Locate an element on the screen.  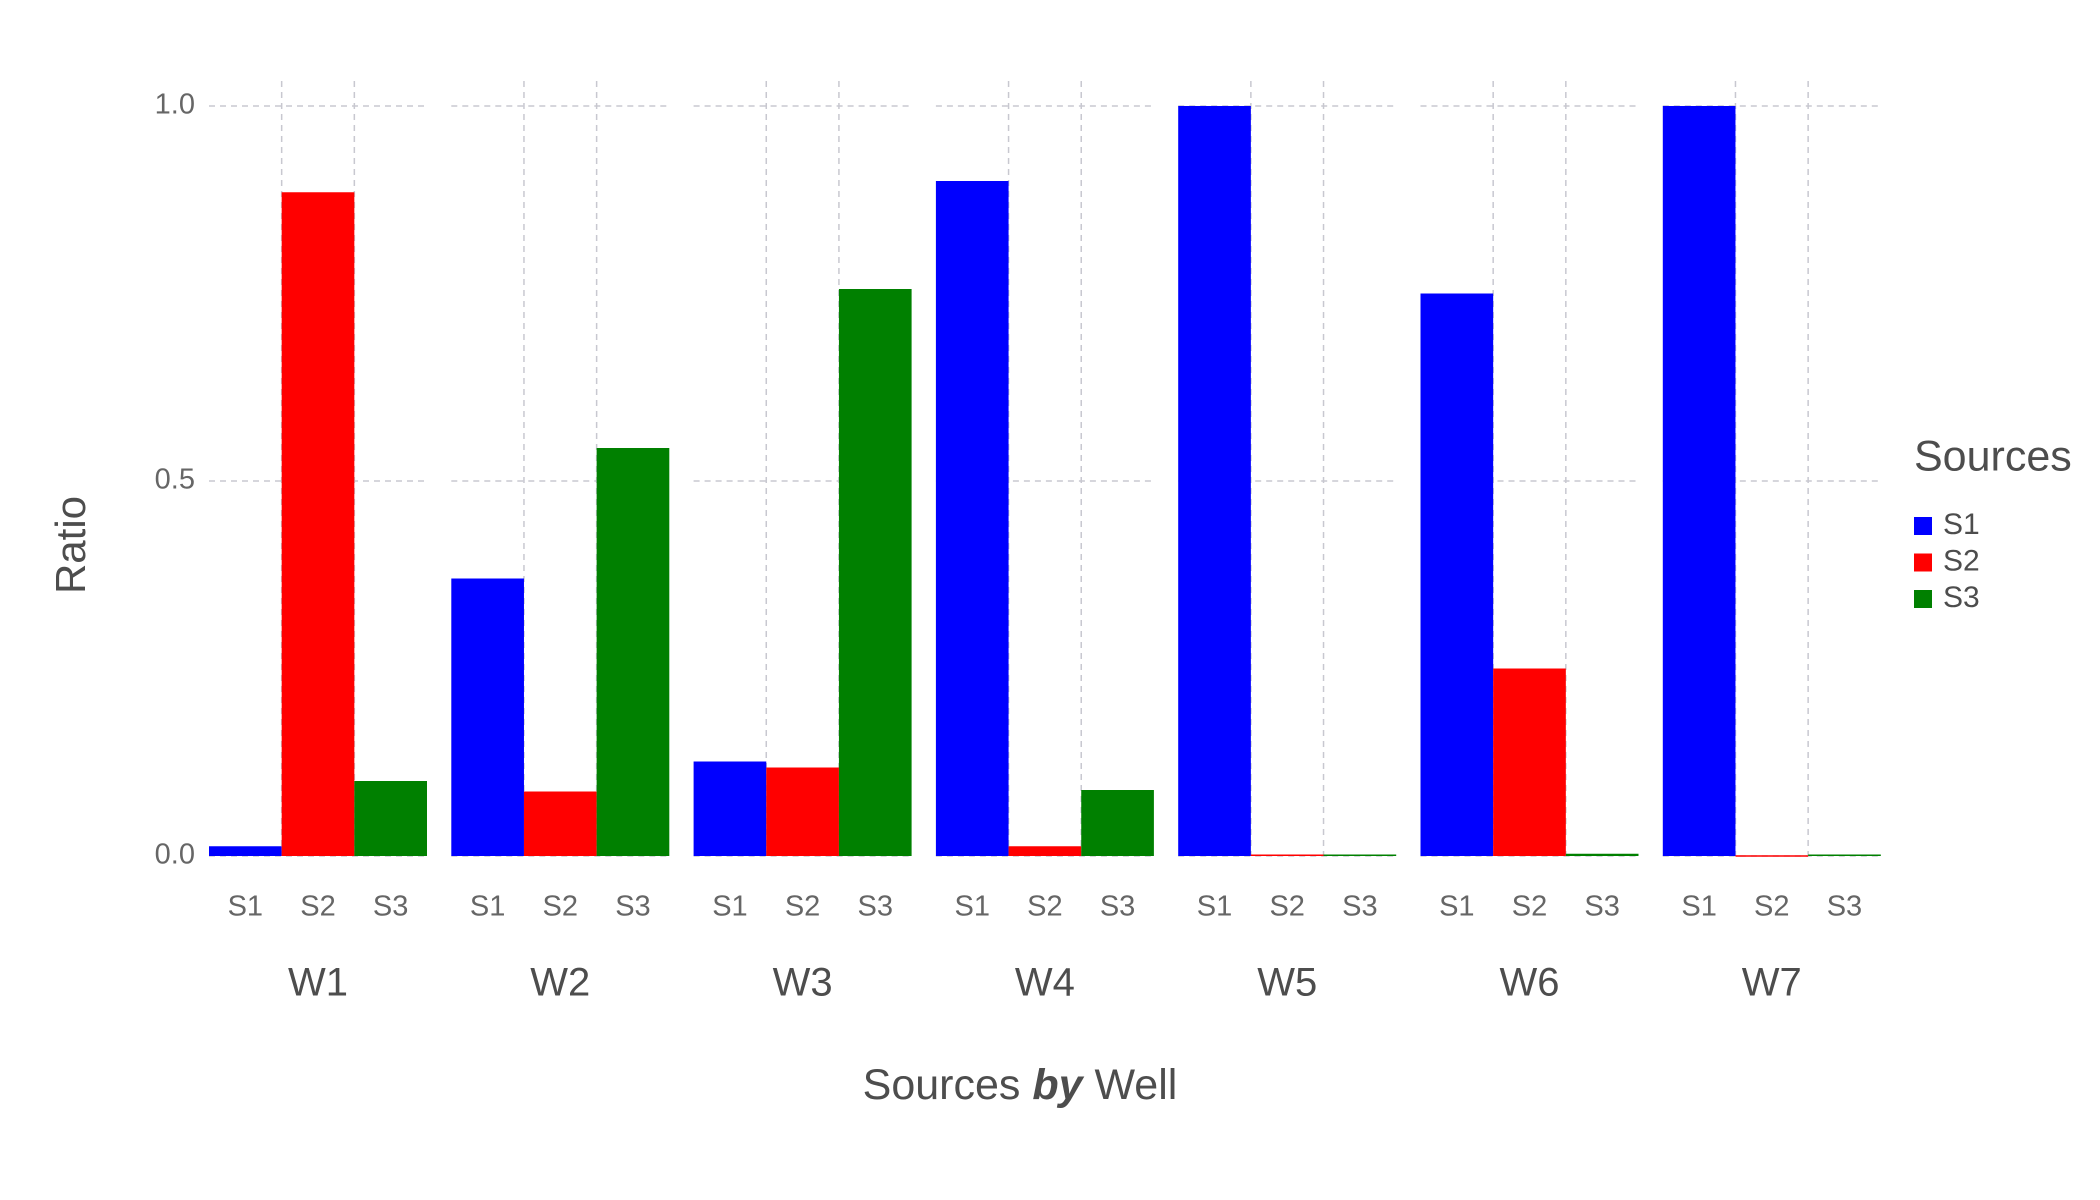
facet-label: W2 is located at coordinates (560, 983).